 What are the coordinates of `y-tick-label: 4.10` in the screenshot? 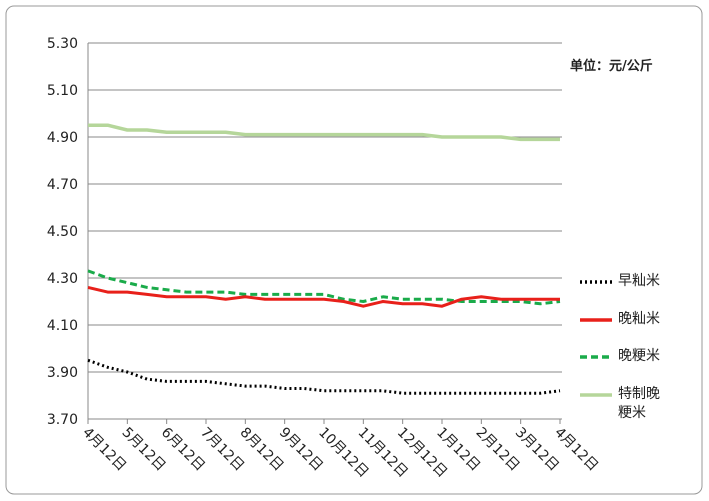 It's located at (62, 326).